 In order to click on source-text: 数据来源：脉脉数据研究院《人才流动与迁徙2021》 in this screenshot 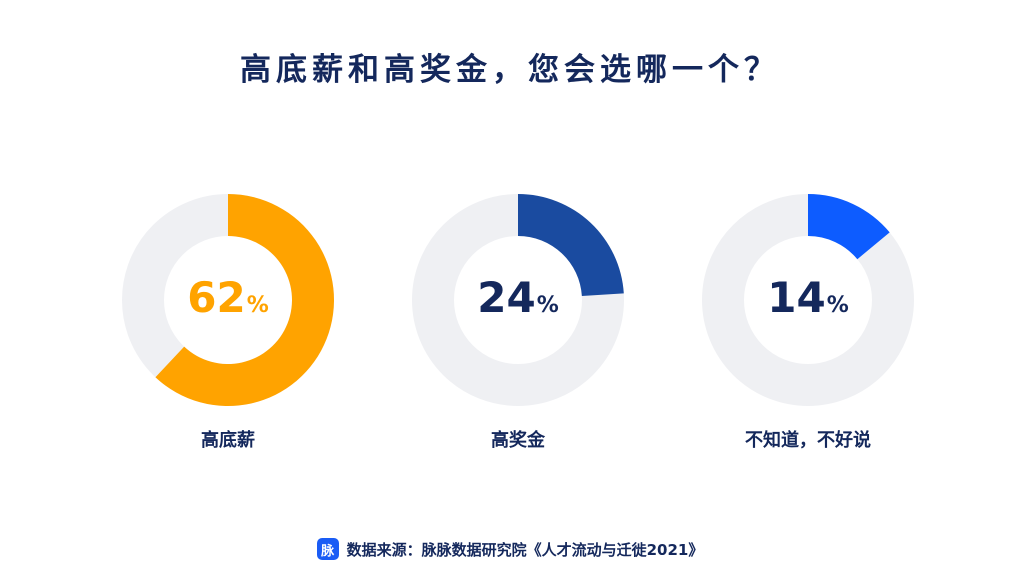, I will do `click(525, 549)`.